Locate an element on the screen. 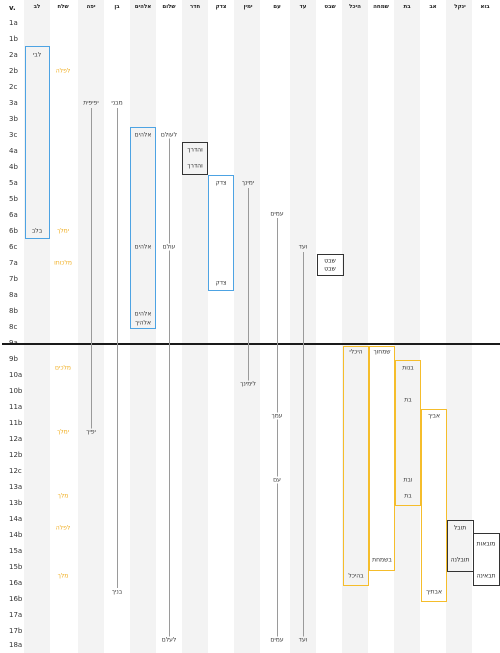 The height and width of the screenshot is (653, 500). word-shalach-2b: לפלה is located at coordinates (63, 71).